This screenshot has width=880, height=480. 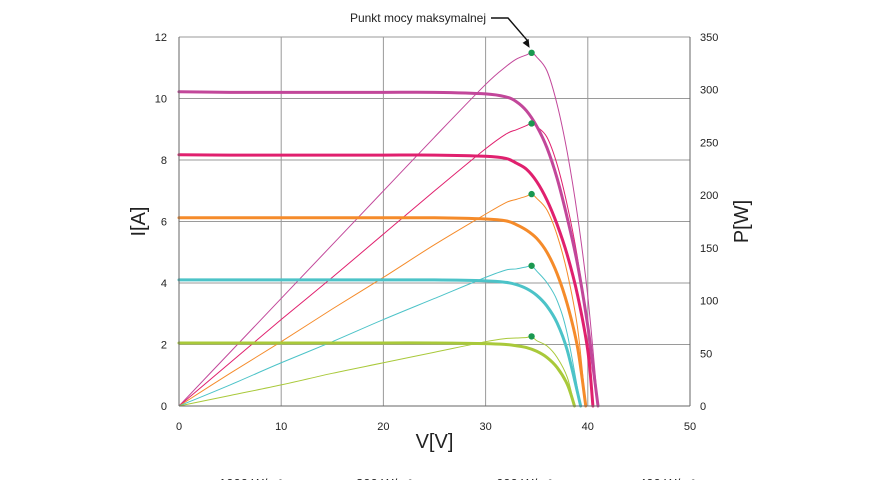 I want to click on legend-label-600wm2: 600 W/m², so click(x=524, y=478).